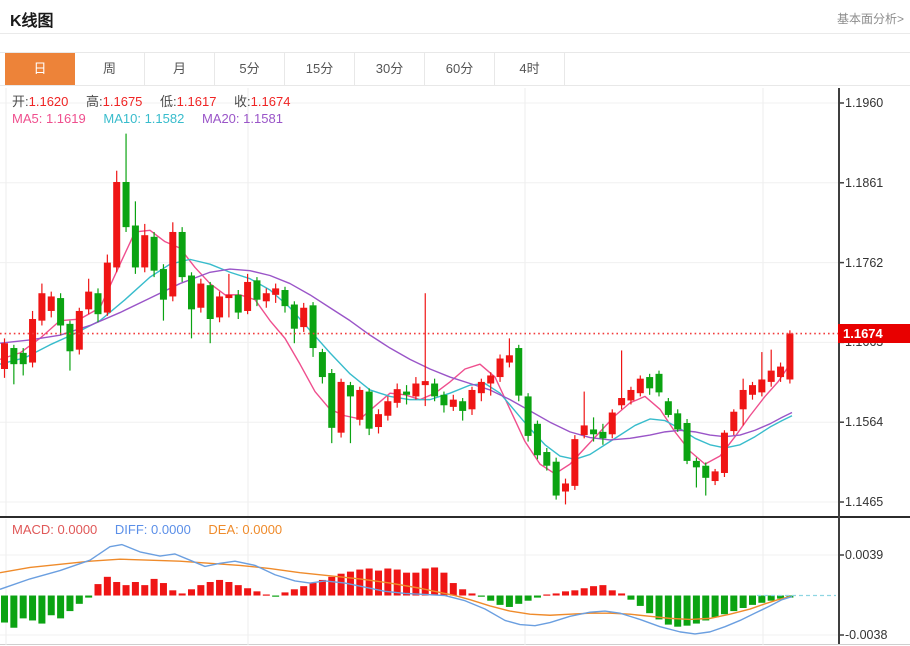 The height and width of the screenshot is (646, 910). What do you see at coordinates (188, 101) in the screenshot?
I see `low-value: 低:1.1617` at bounding box center [188, 101].